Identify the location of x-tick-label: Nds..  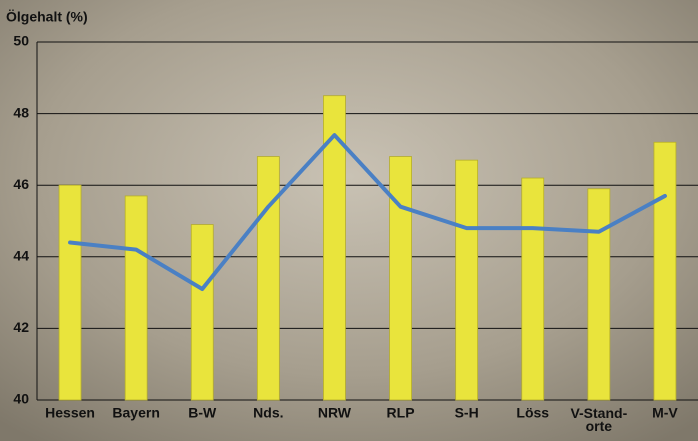
(268, 413).